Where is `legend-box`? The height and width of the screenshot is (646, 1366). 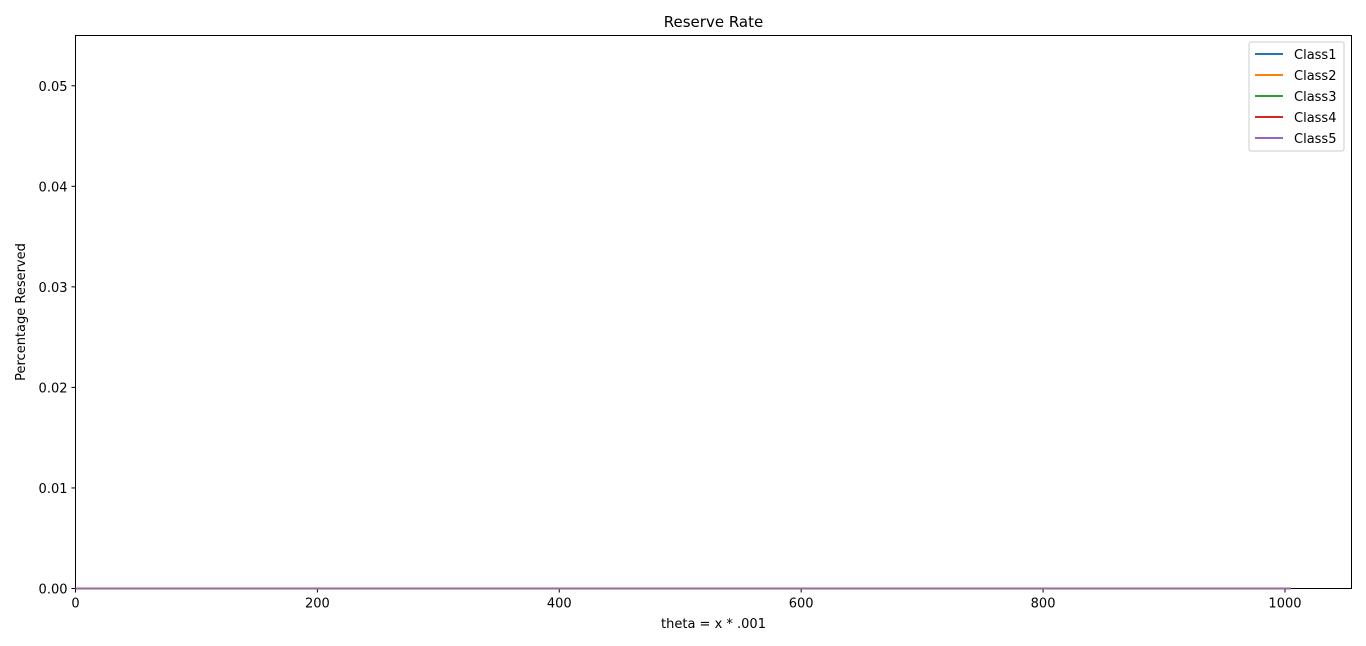 legend-box is located at coordinates (1296, 96).